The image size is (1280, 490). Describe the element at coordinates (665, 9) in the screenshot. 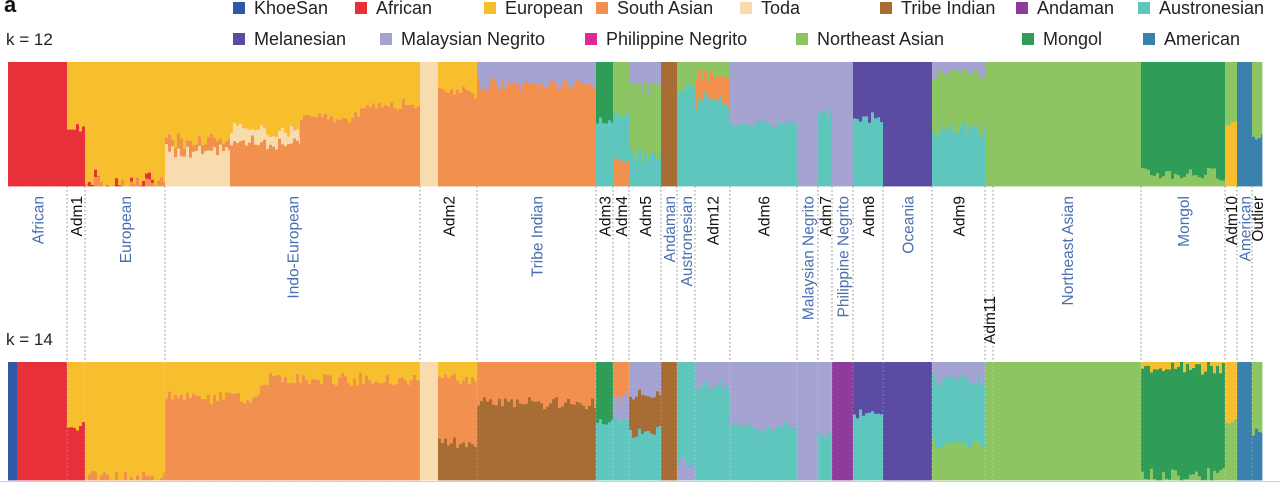

I see `legend-label: South Asian` at that location.